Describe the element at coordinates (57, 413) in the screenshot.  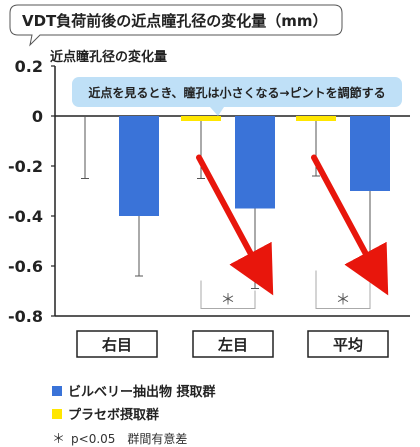
I see `legend-swatch-placebo` at that location.